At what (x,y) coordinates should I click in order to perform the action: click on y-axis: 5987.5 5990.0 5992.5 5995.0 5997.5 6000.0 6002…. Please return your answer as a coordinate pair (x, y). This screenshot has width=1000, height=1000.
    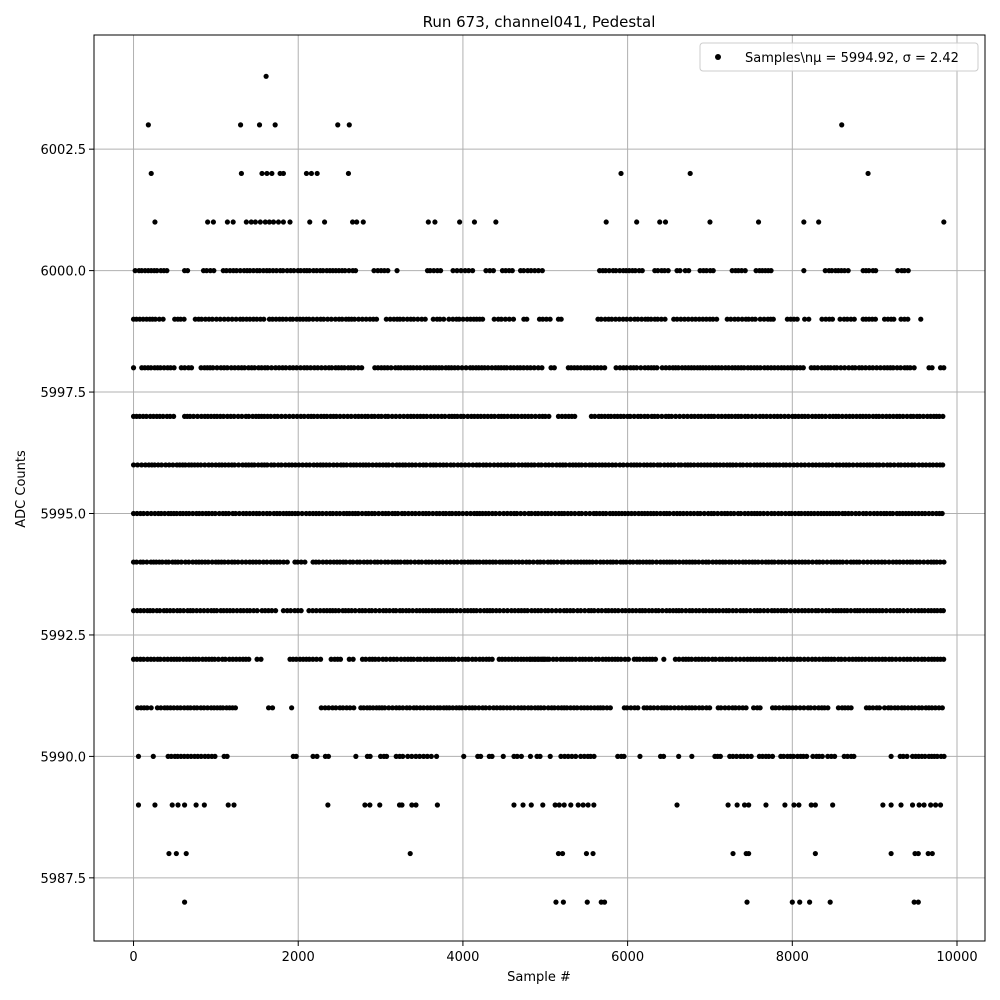
    Looking at the image, I should click on (67, 515).